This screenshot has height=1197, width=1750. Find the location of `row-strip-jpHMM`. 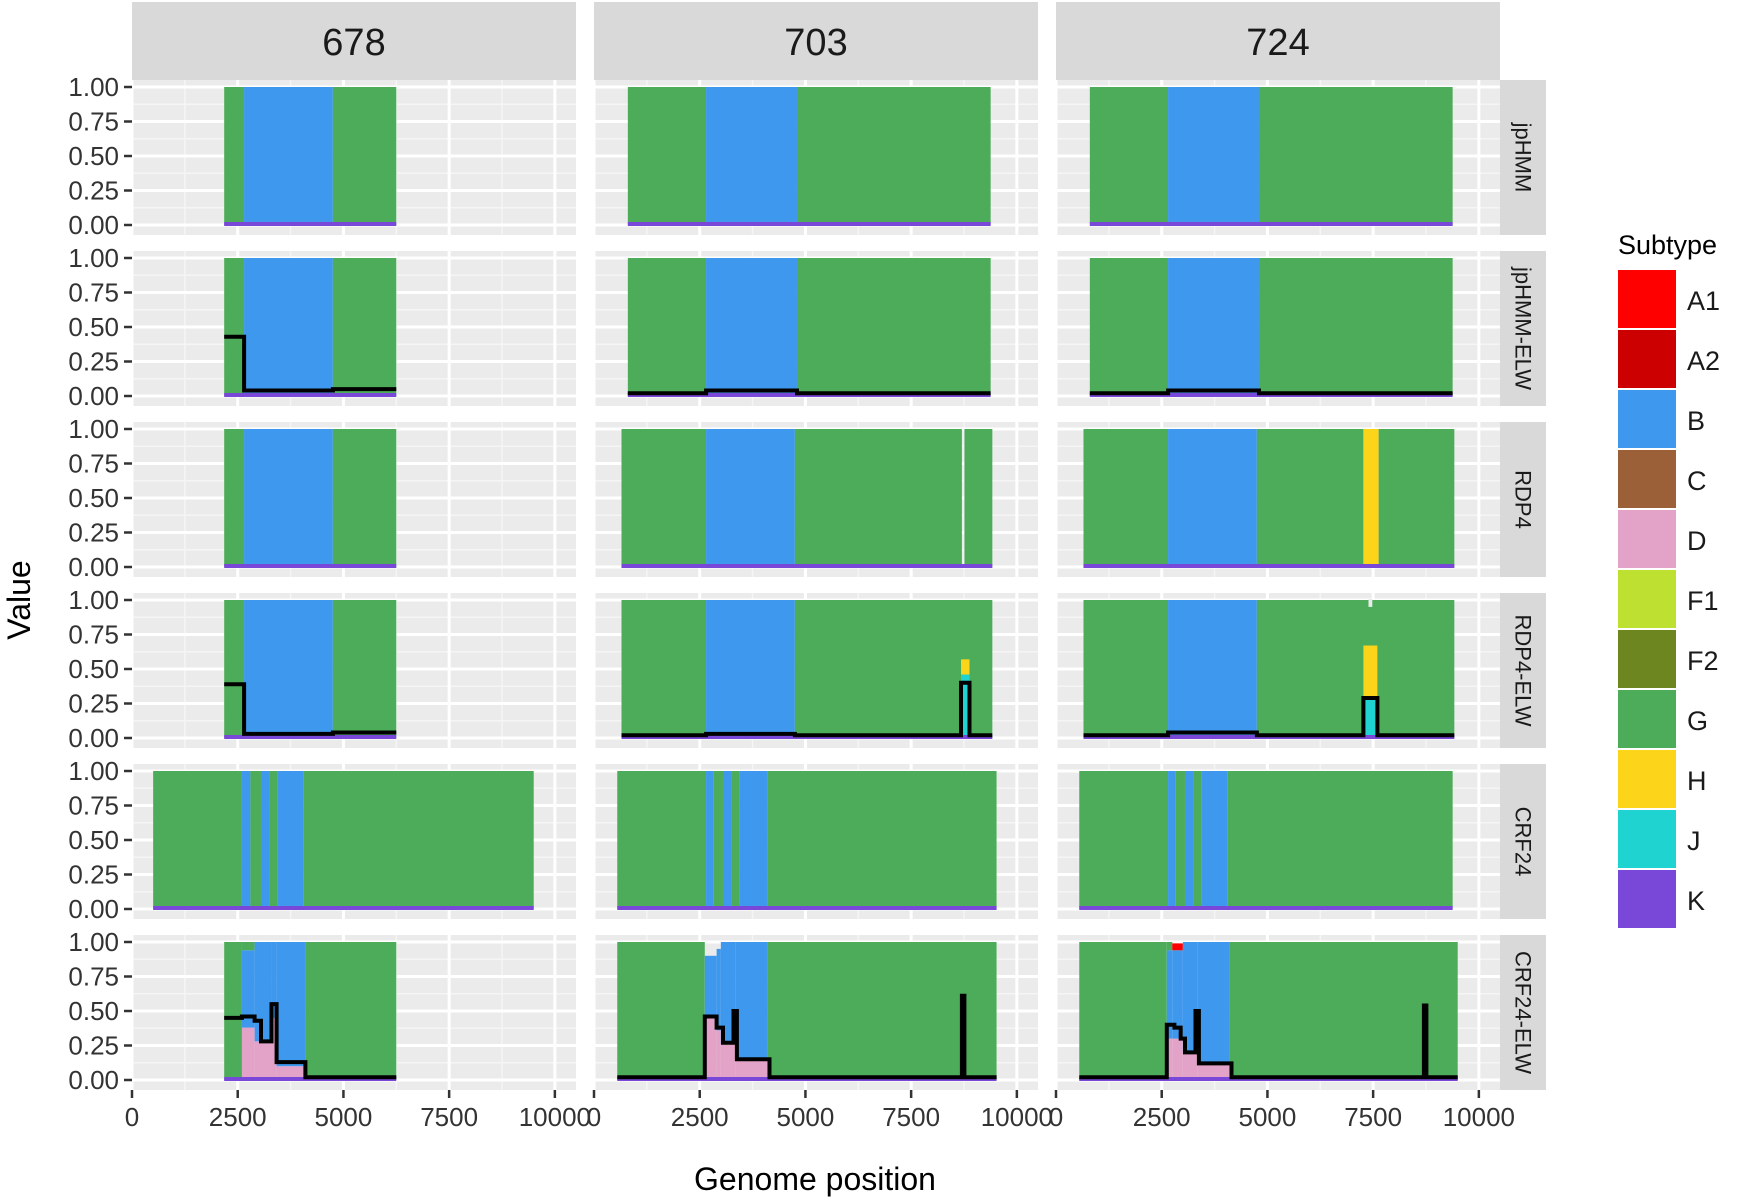

row-strip-jpHMM is located at coordinates (1523, 157).